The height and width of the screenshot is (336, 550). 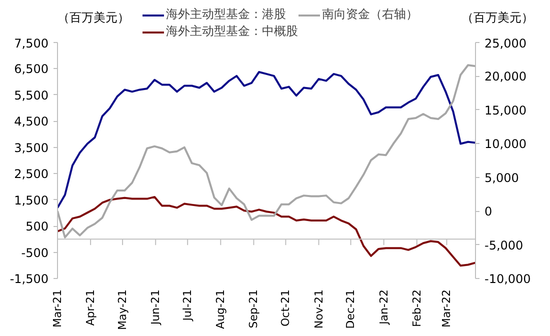 What do you see at coordinates (34, 253) in the screenshot?
I see `y-tick-label: -500` at bounding box center [34, 253].